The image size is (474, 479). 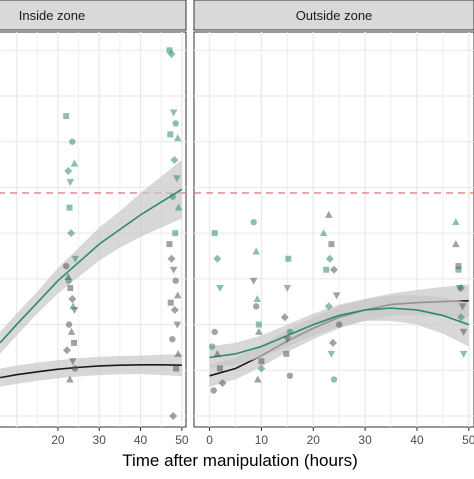 What do you see at coordinates (262, 440) in the screenshot?
I see `x-tick-label: 10` at bounding box center [262, 440].